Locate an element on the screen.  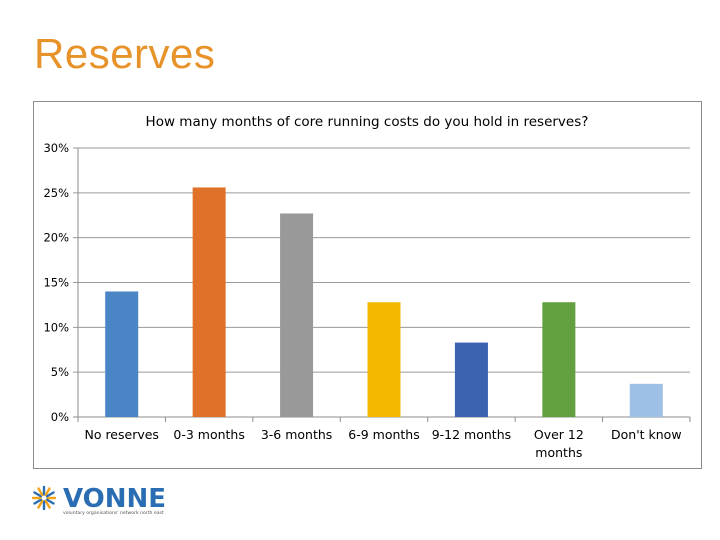
y-tick-label: 5% is located at coordinates (60, 372).